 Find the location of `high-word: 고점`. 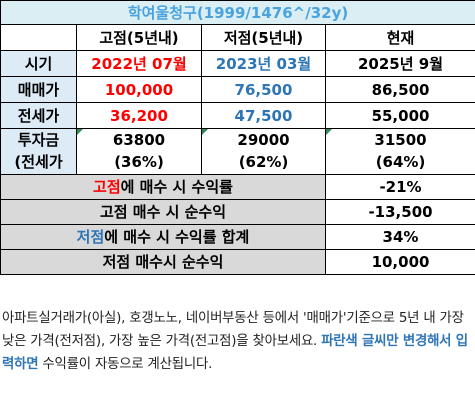

high-word: 고점 is located at coordinates (107, 187).